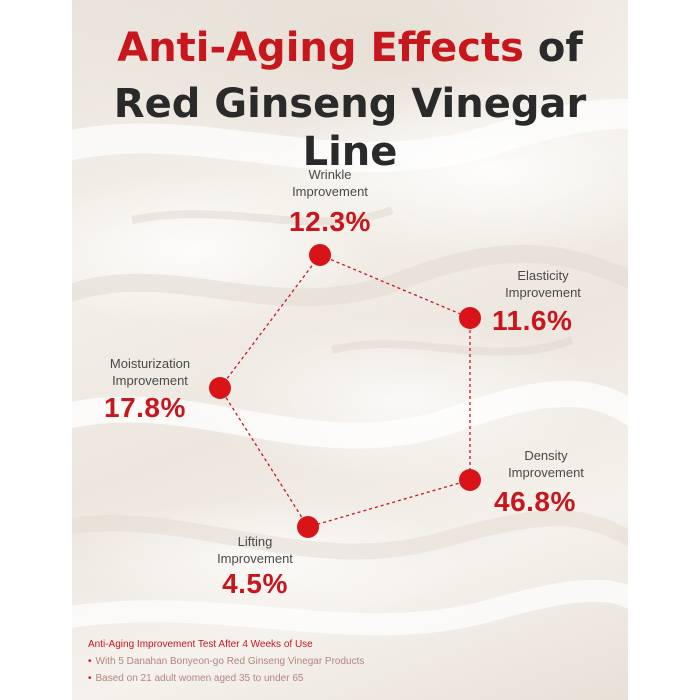  What do you see at coordinates (150, 363) in the screenshot?
I see `moisturization-label-line1: Moisturization` at bounding box center [150, 363].